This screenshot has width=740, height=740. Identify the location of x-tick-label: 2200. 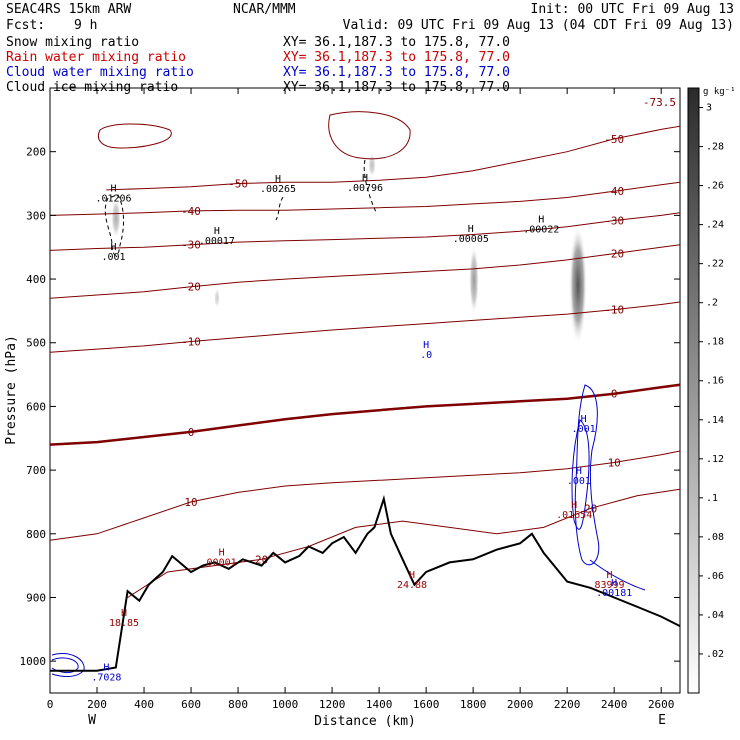
(567, 704).